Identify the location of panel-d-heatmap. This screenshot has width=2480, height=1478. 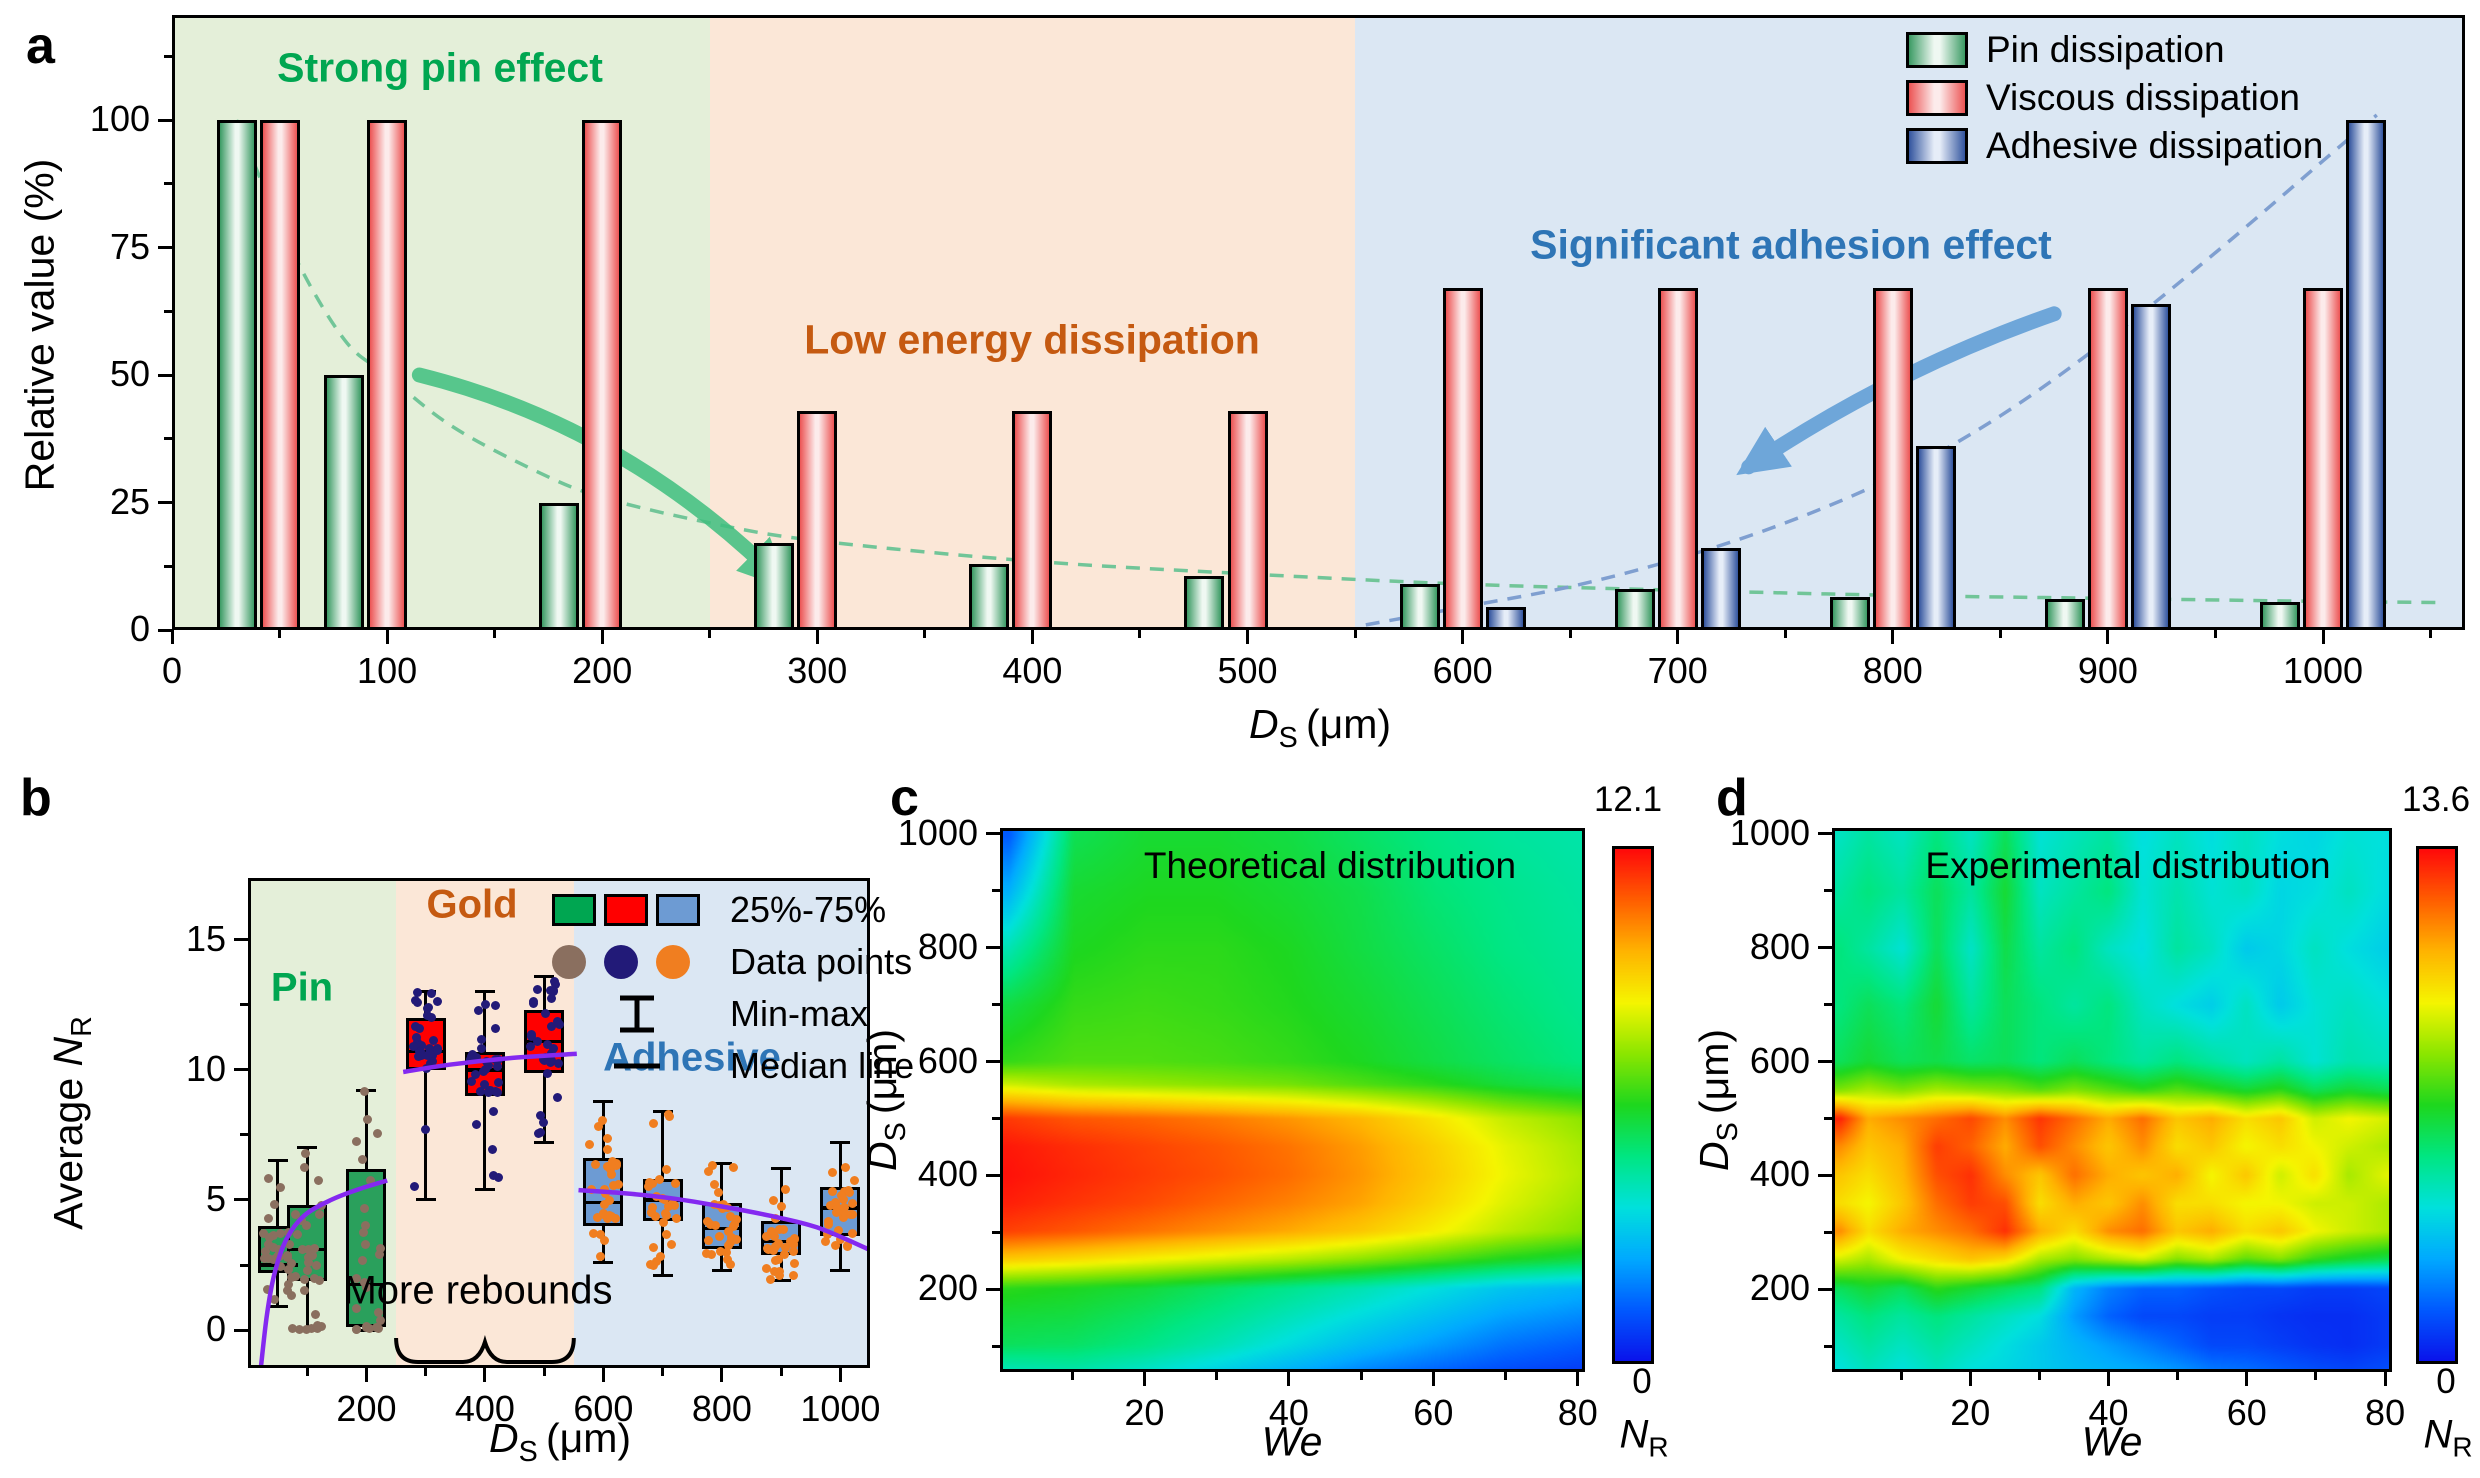
(2112, 1100).